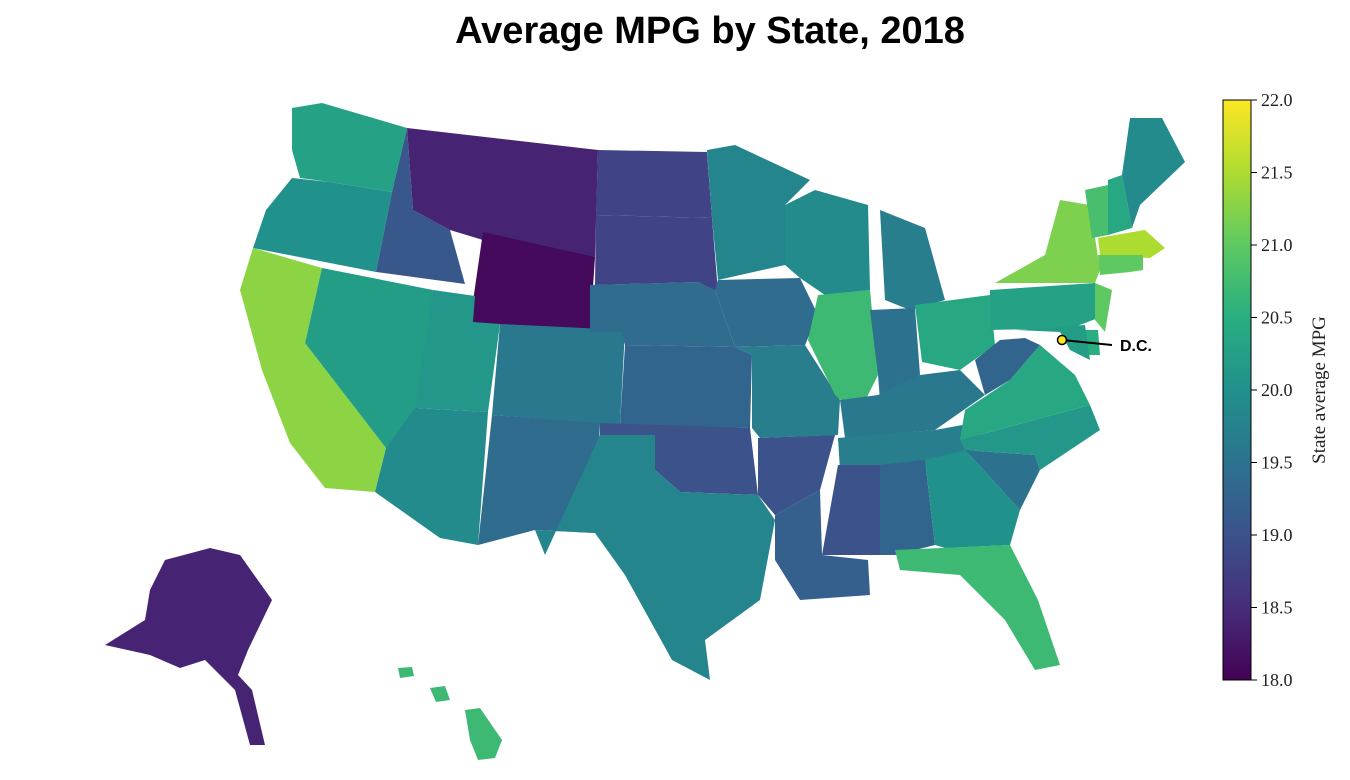 This screenshot has width=1350, height=780. What do you see at coordinates (1277, 318) in the screenshot?
I see `colorbar-tick-label: 20.5` at bounding box center [1277, 318].